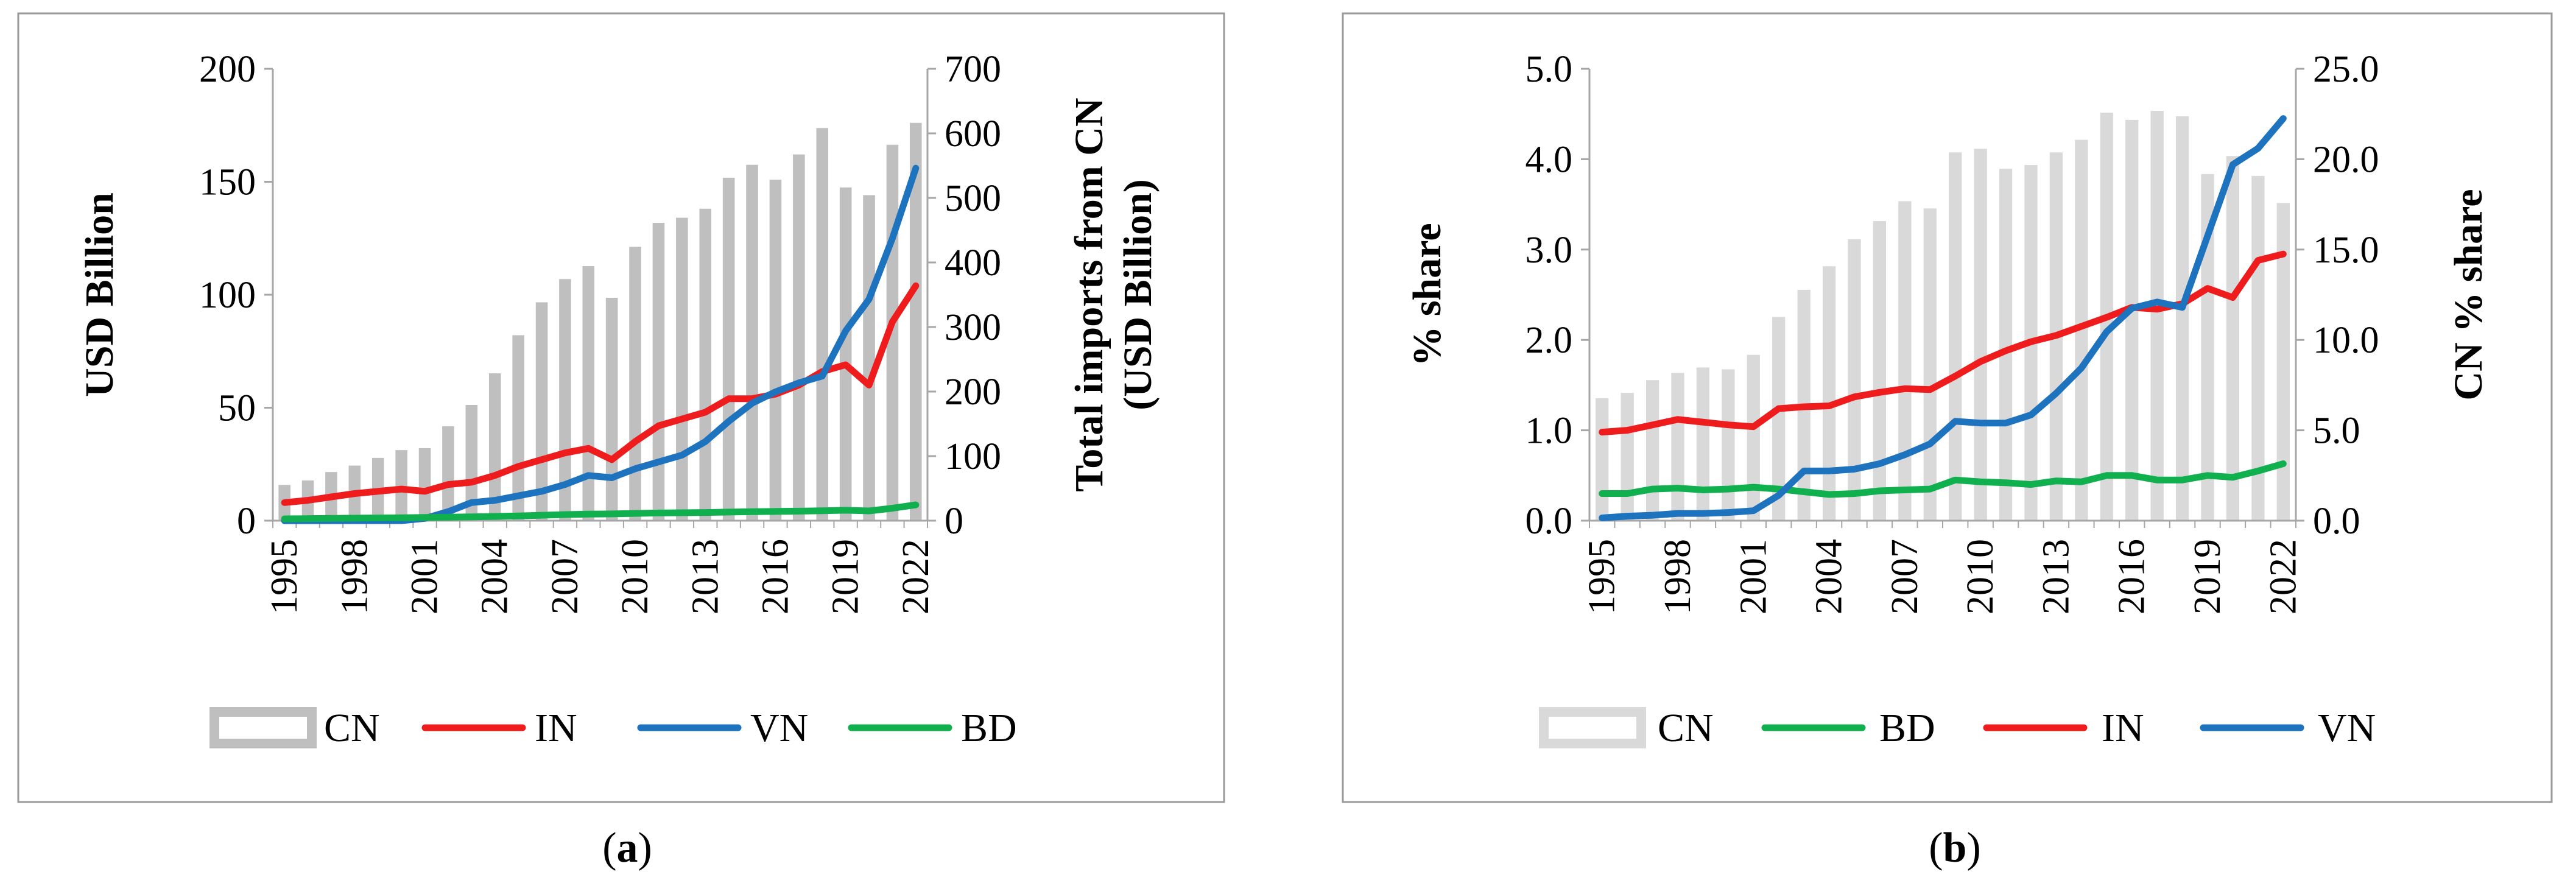  What do you see at coordinates (1678, 446) in the screenshot?
I see `bar-cn-1998` at bounding box center [1678, 446].